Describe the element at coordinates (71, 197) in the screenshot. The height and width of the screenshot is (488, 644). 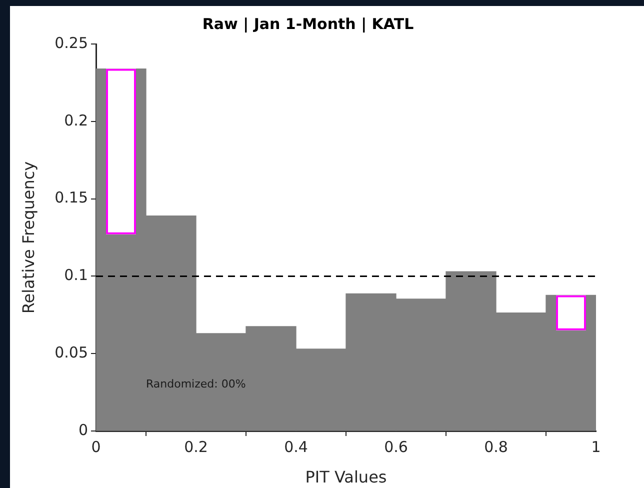
I see `y-tick-label: 0.15` at that location.